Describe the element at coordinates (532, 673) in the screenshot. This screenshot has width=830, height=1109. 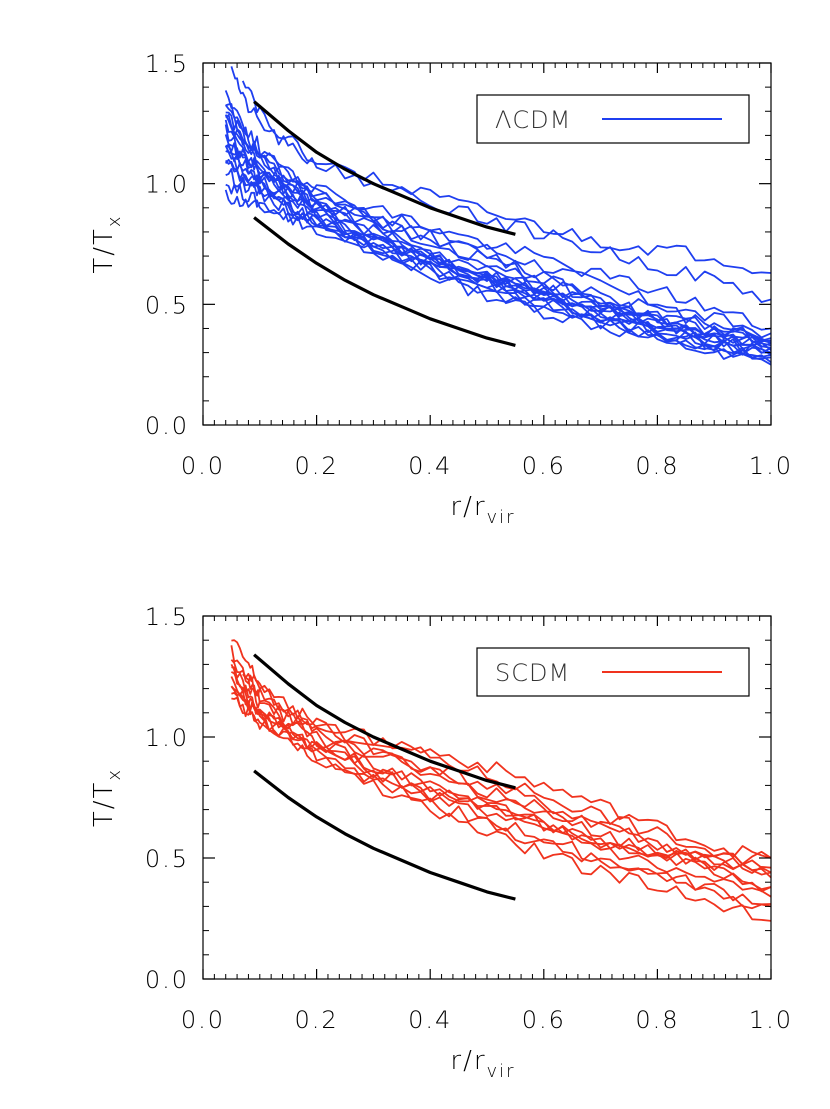
I see `legend-label: SCDM` at that location.